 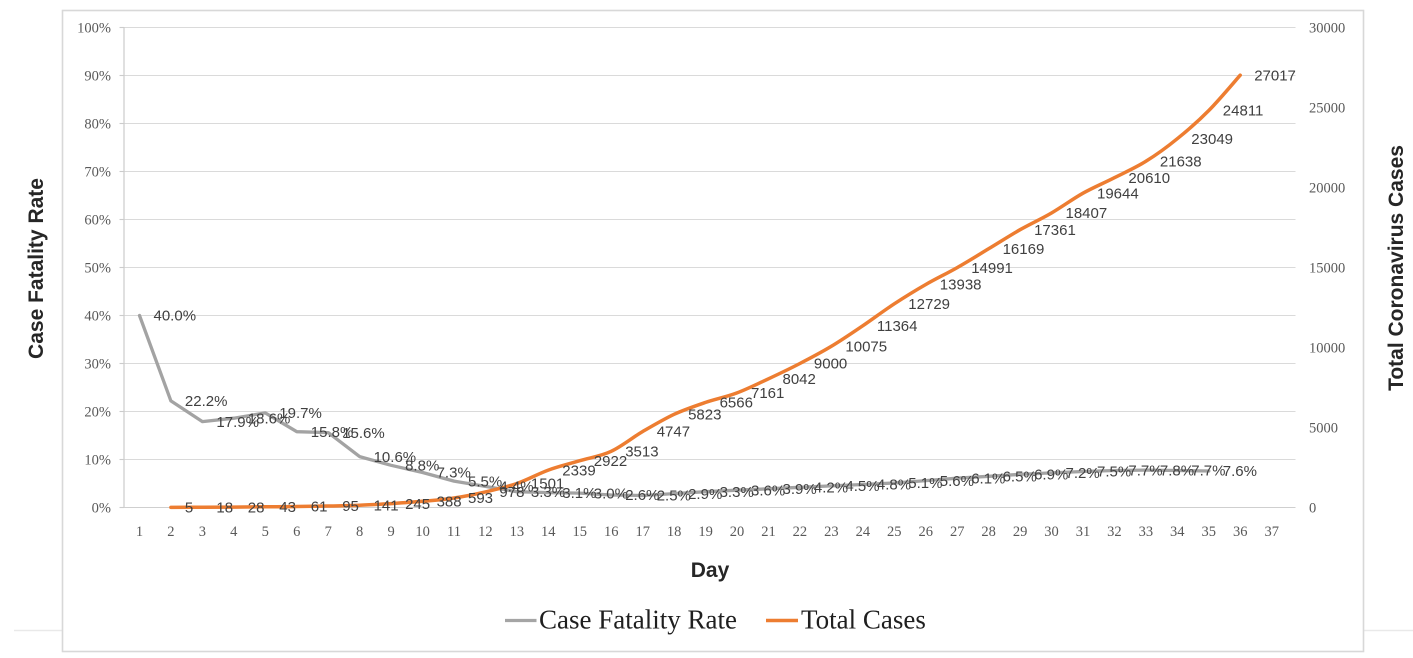 What do you see at coordinates (831, 488) in the screenshot?
I see `svg-text: 4.2%` at bounding box center [831, 488].